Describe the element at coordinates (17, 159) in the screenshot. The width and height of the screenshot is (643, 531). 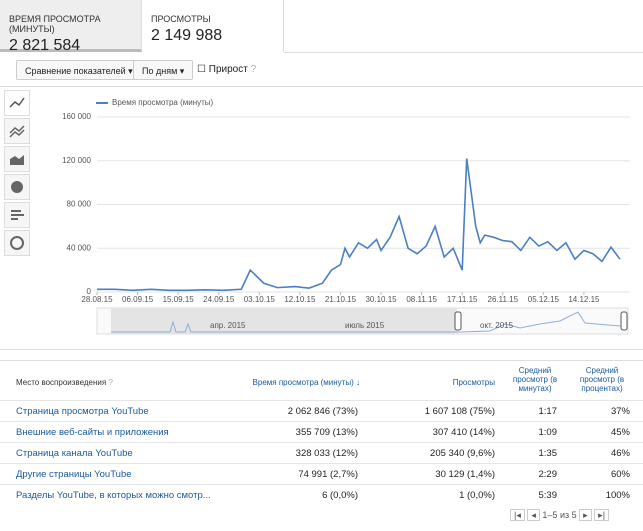
I see `area-icon` at that location.